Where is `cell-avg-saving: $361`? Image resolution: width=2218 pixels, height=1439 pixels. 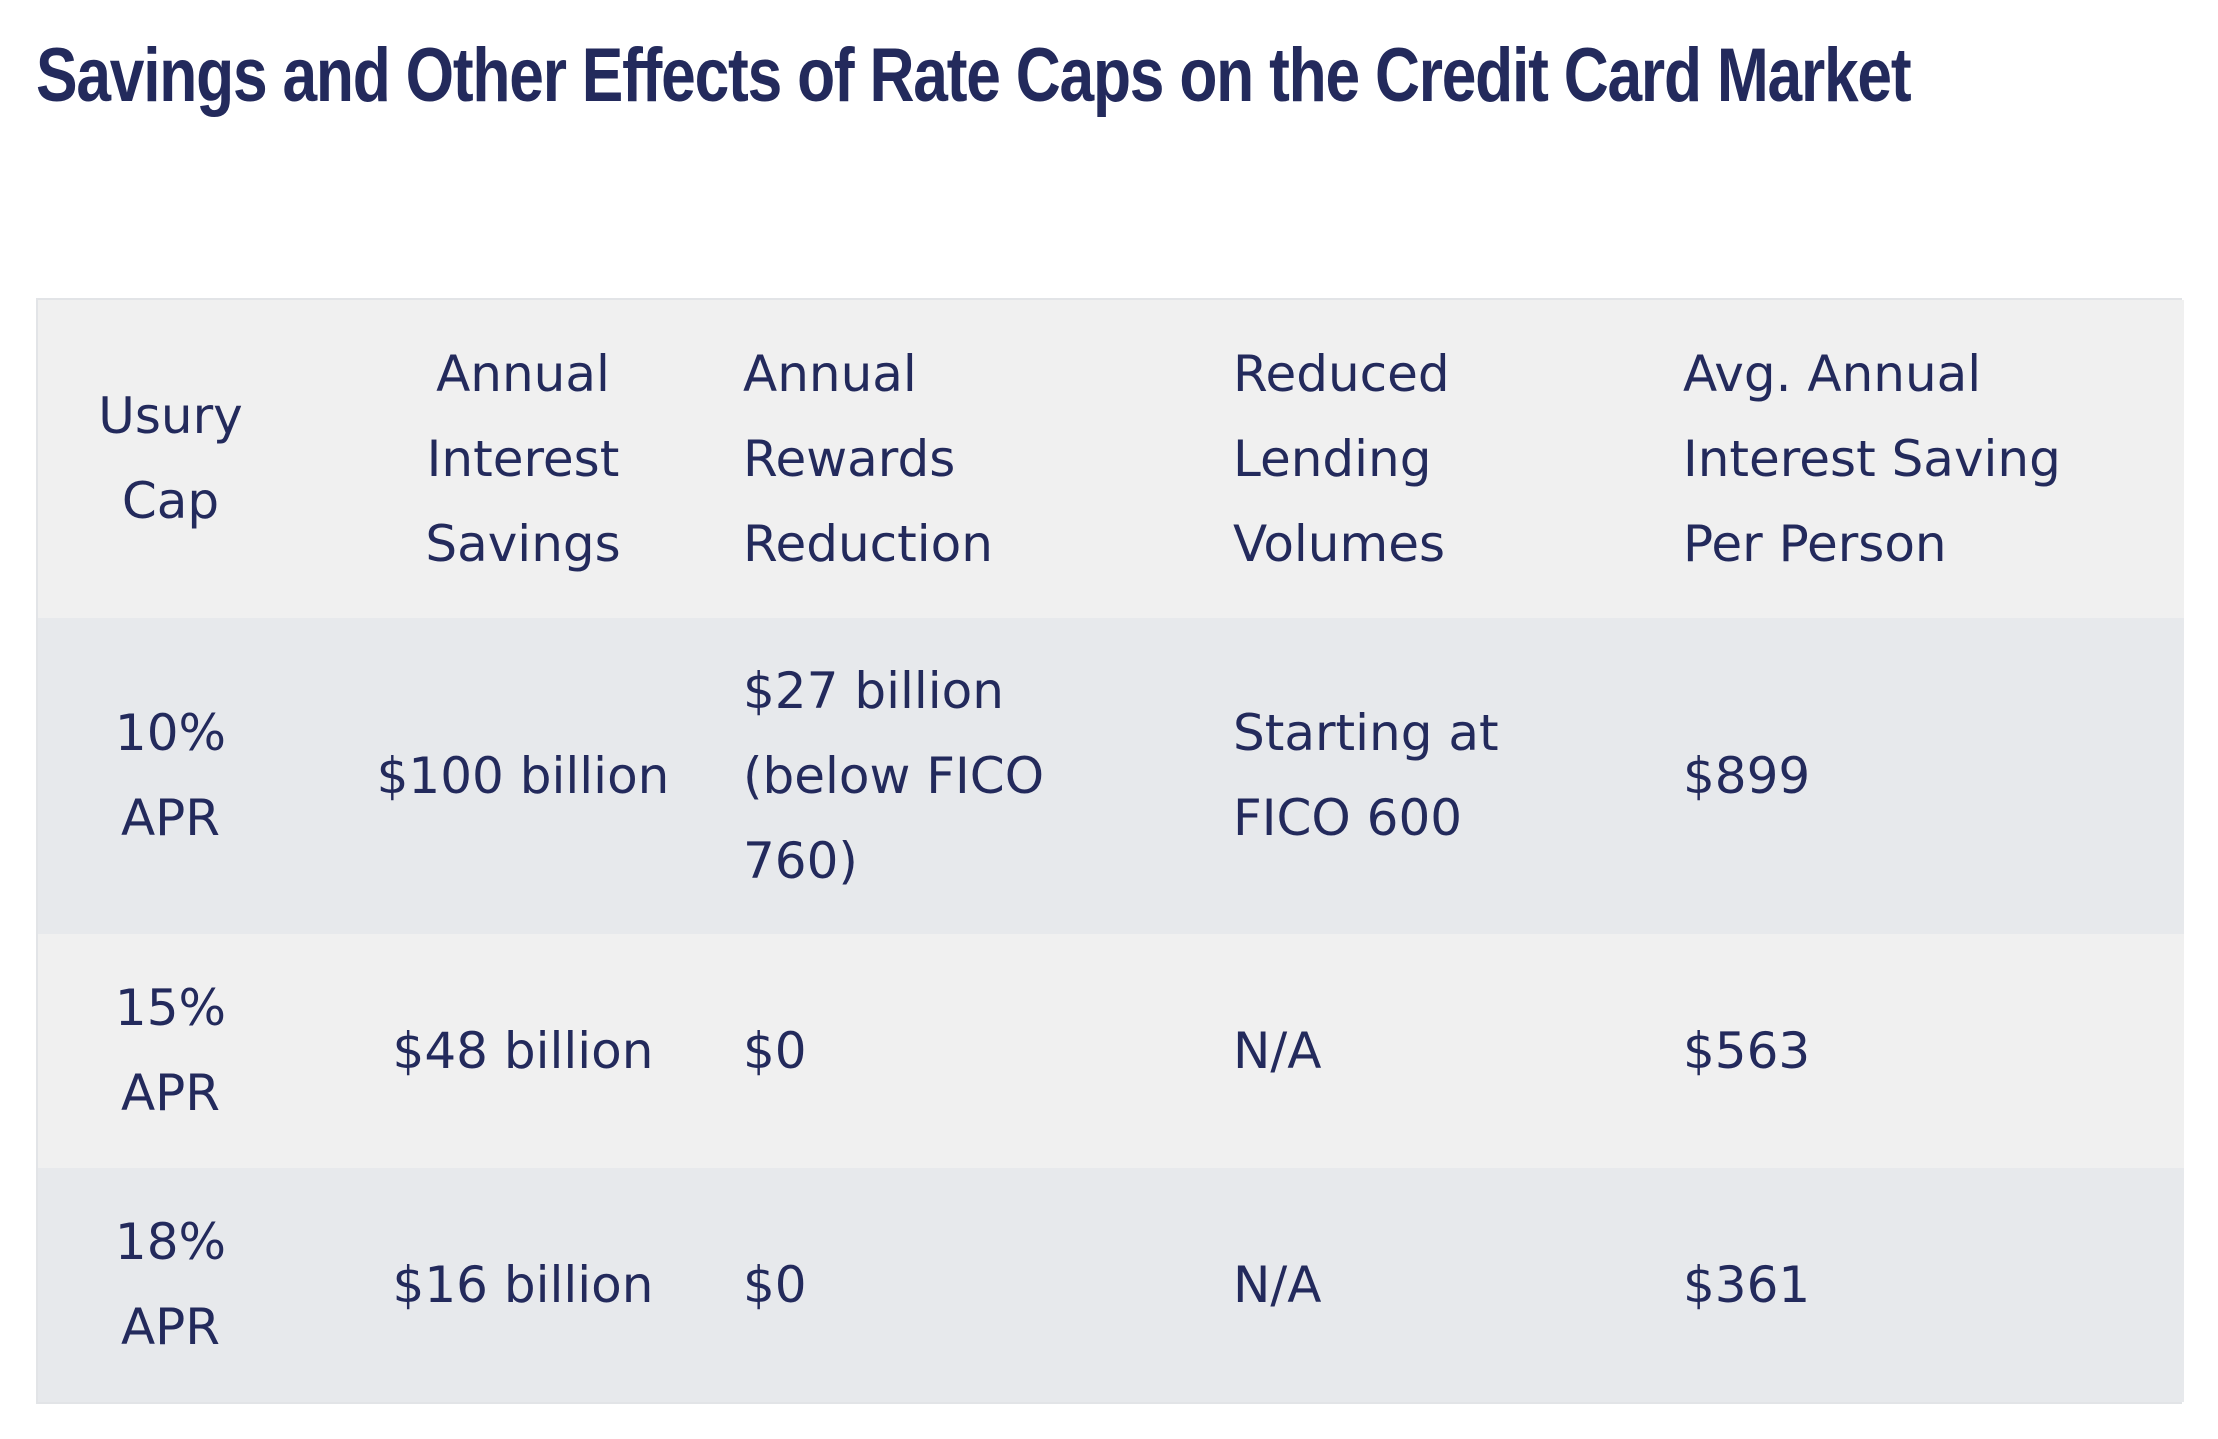
cell-avg-saving: $361 is located at coordinates (1933, 1285).